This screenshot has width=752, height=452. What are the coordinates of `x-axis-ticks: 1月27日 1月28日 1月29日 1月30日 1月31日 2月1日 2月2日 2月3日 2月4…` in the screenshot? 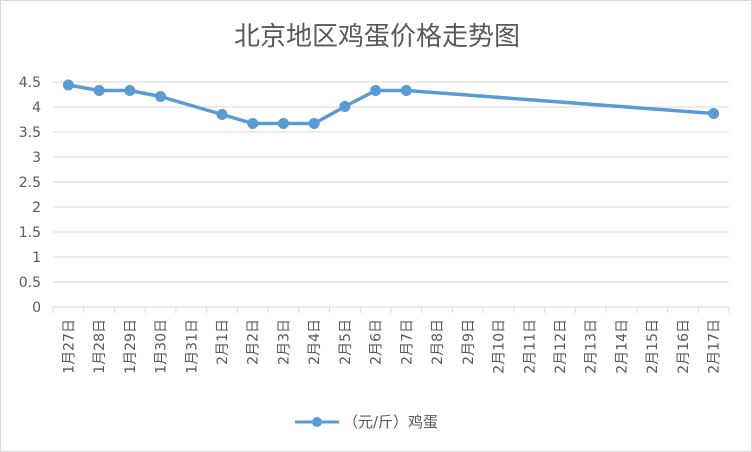 It's located at (391, 340).